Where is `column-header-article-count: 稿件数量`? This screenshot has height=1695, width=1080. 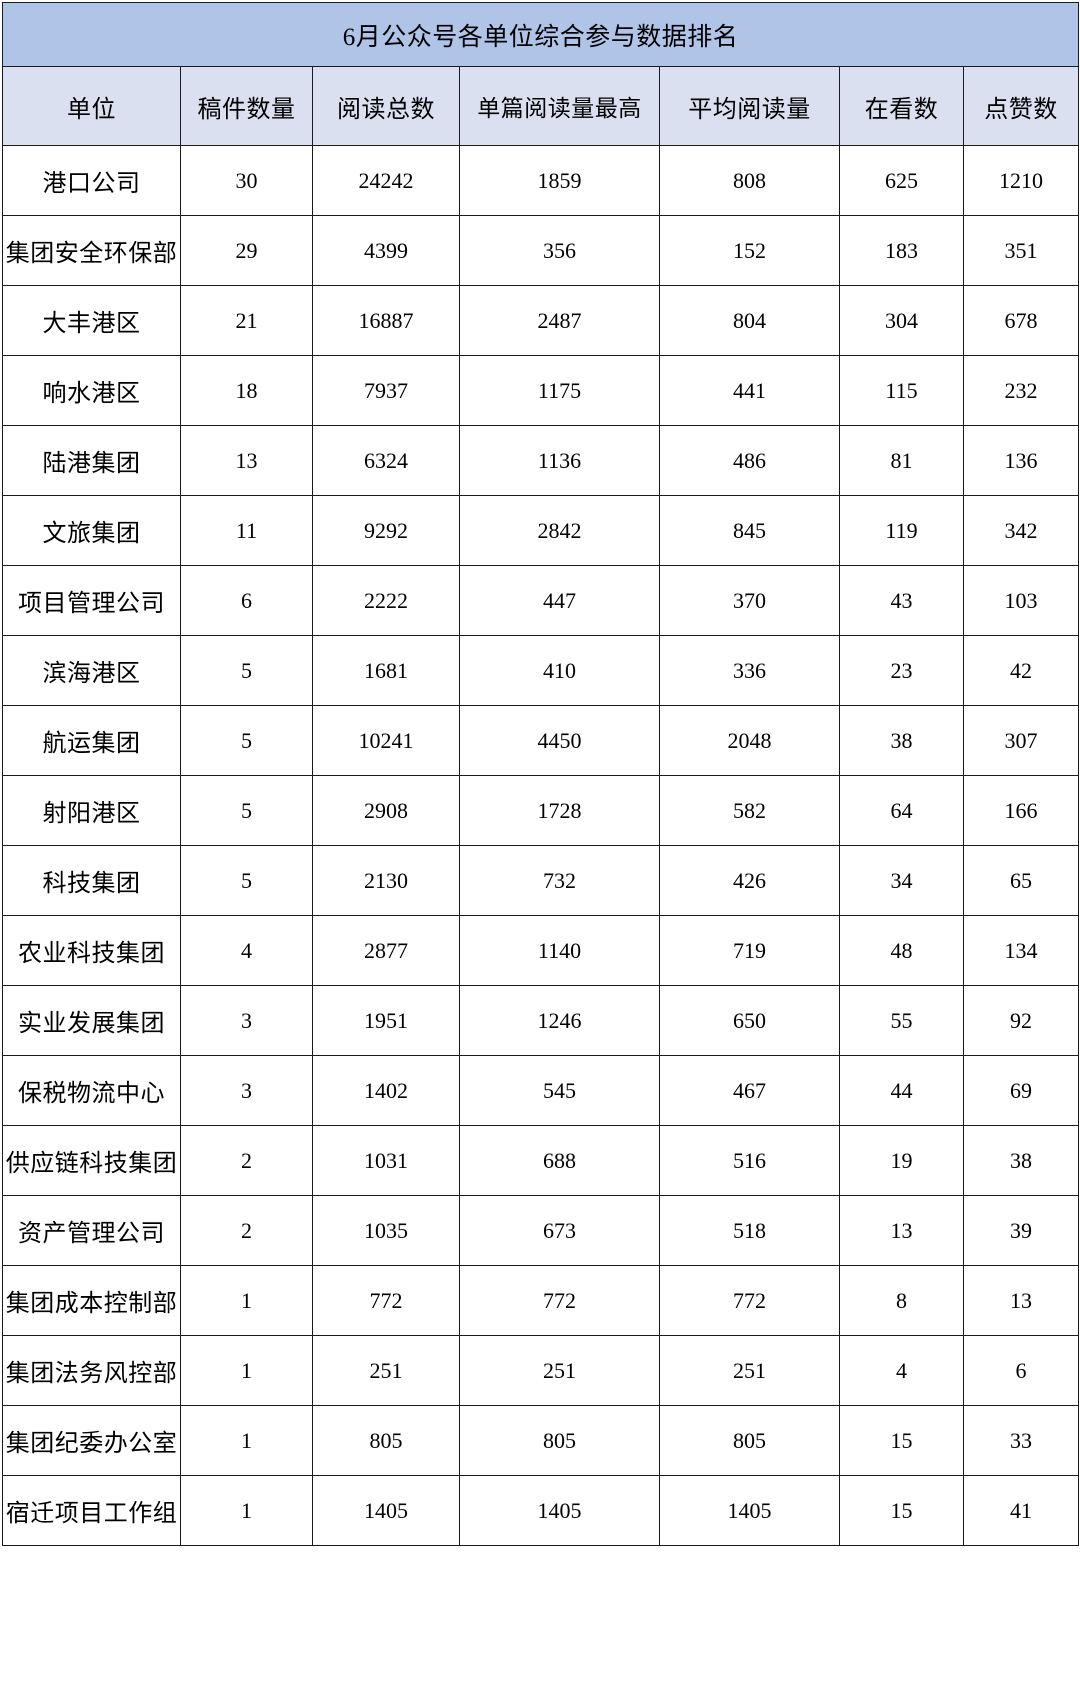
column-header-article-count: 稿件数量 is located at coordinates (246, 106).